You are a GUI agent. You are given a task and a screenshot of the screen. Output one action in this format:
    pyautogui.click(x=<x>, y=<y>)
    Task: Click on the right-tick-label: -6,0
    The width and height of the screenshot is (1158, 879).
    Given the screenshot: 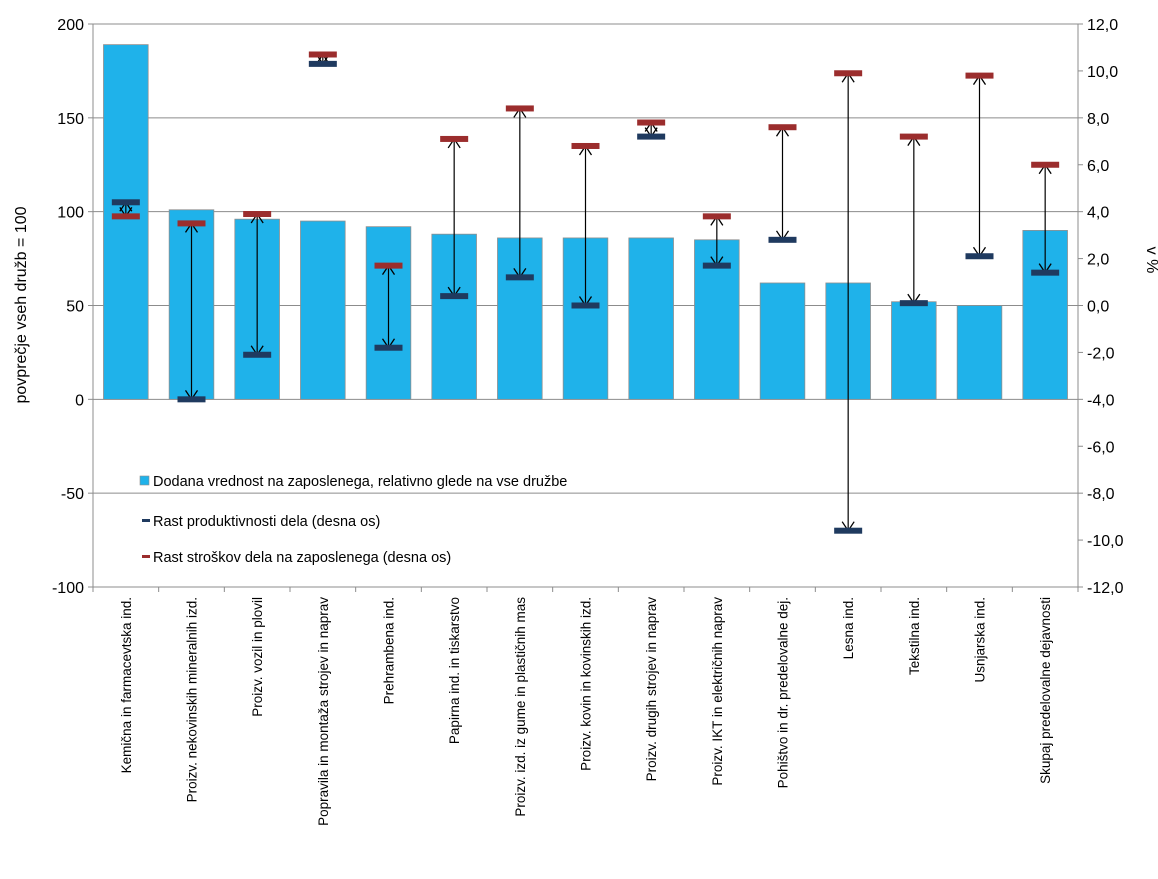 What is the action you would take?
    pyautogui.click(x=1101, y=447)
    